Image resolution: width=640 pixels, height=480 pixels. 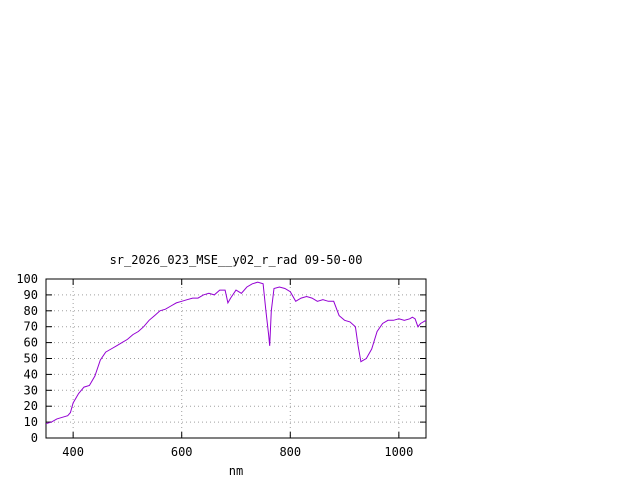 What do you see at coordinates (31, 422) in the screenshot?
I see `y-tick-label: 10` at bounding box center [31, 422].